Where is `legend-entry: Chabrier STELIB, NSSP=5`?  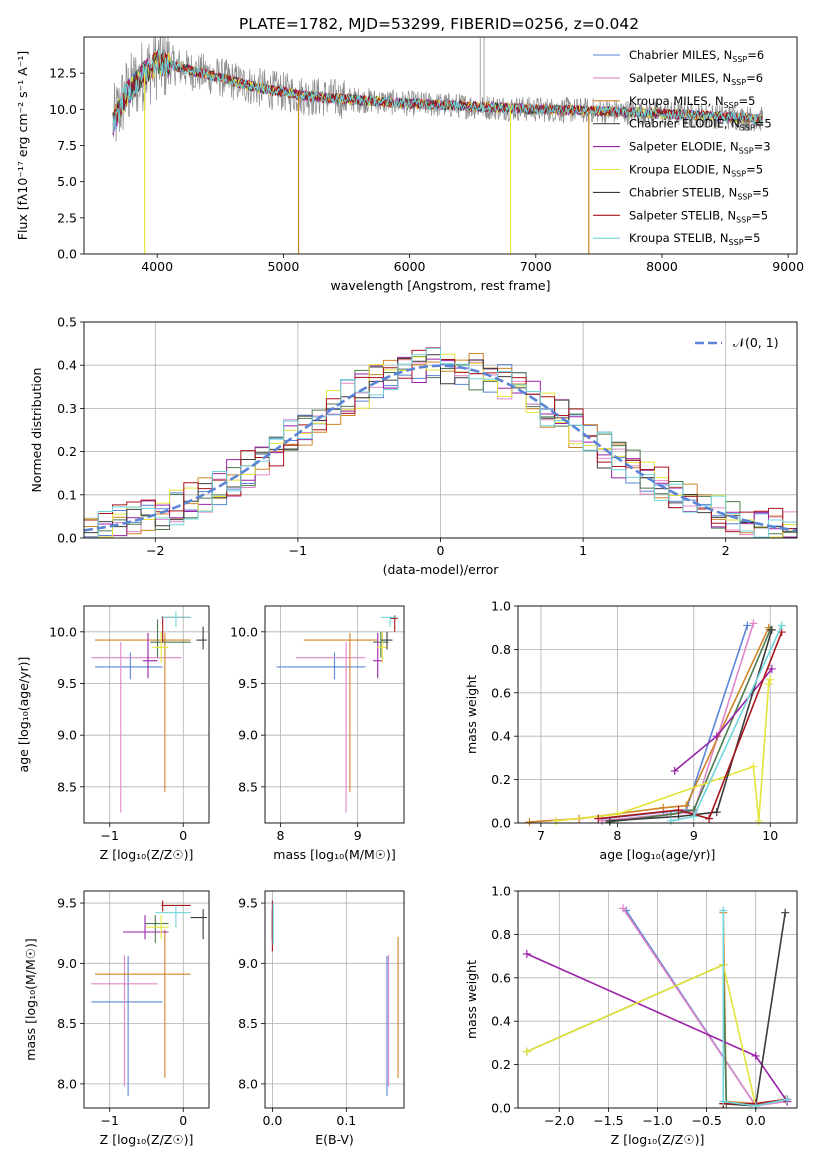
legend-entry: Chabrier STELIB, NSSP=5 is located at coordinates (699, 193).